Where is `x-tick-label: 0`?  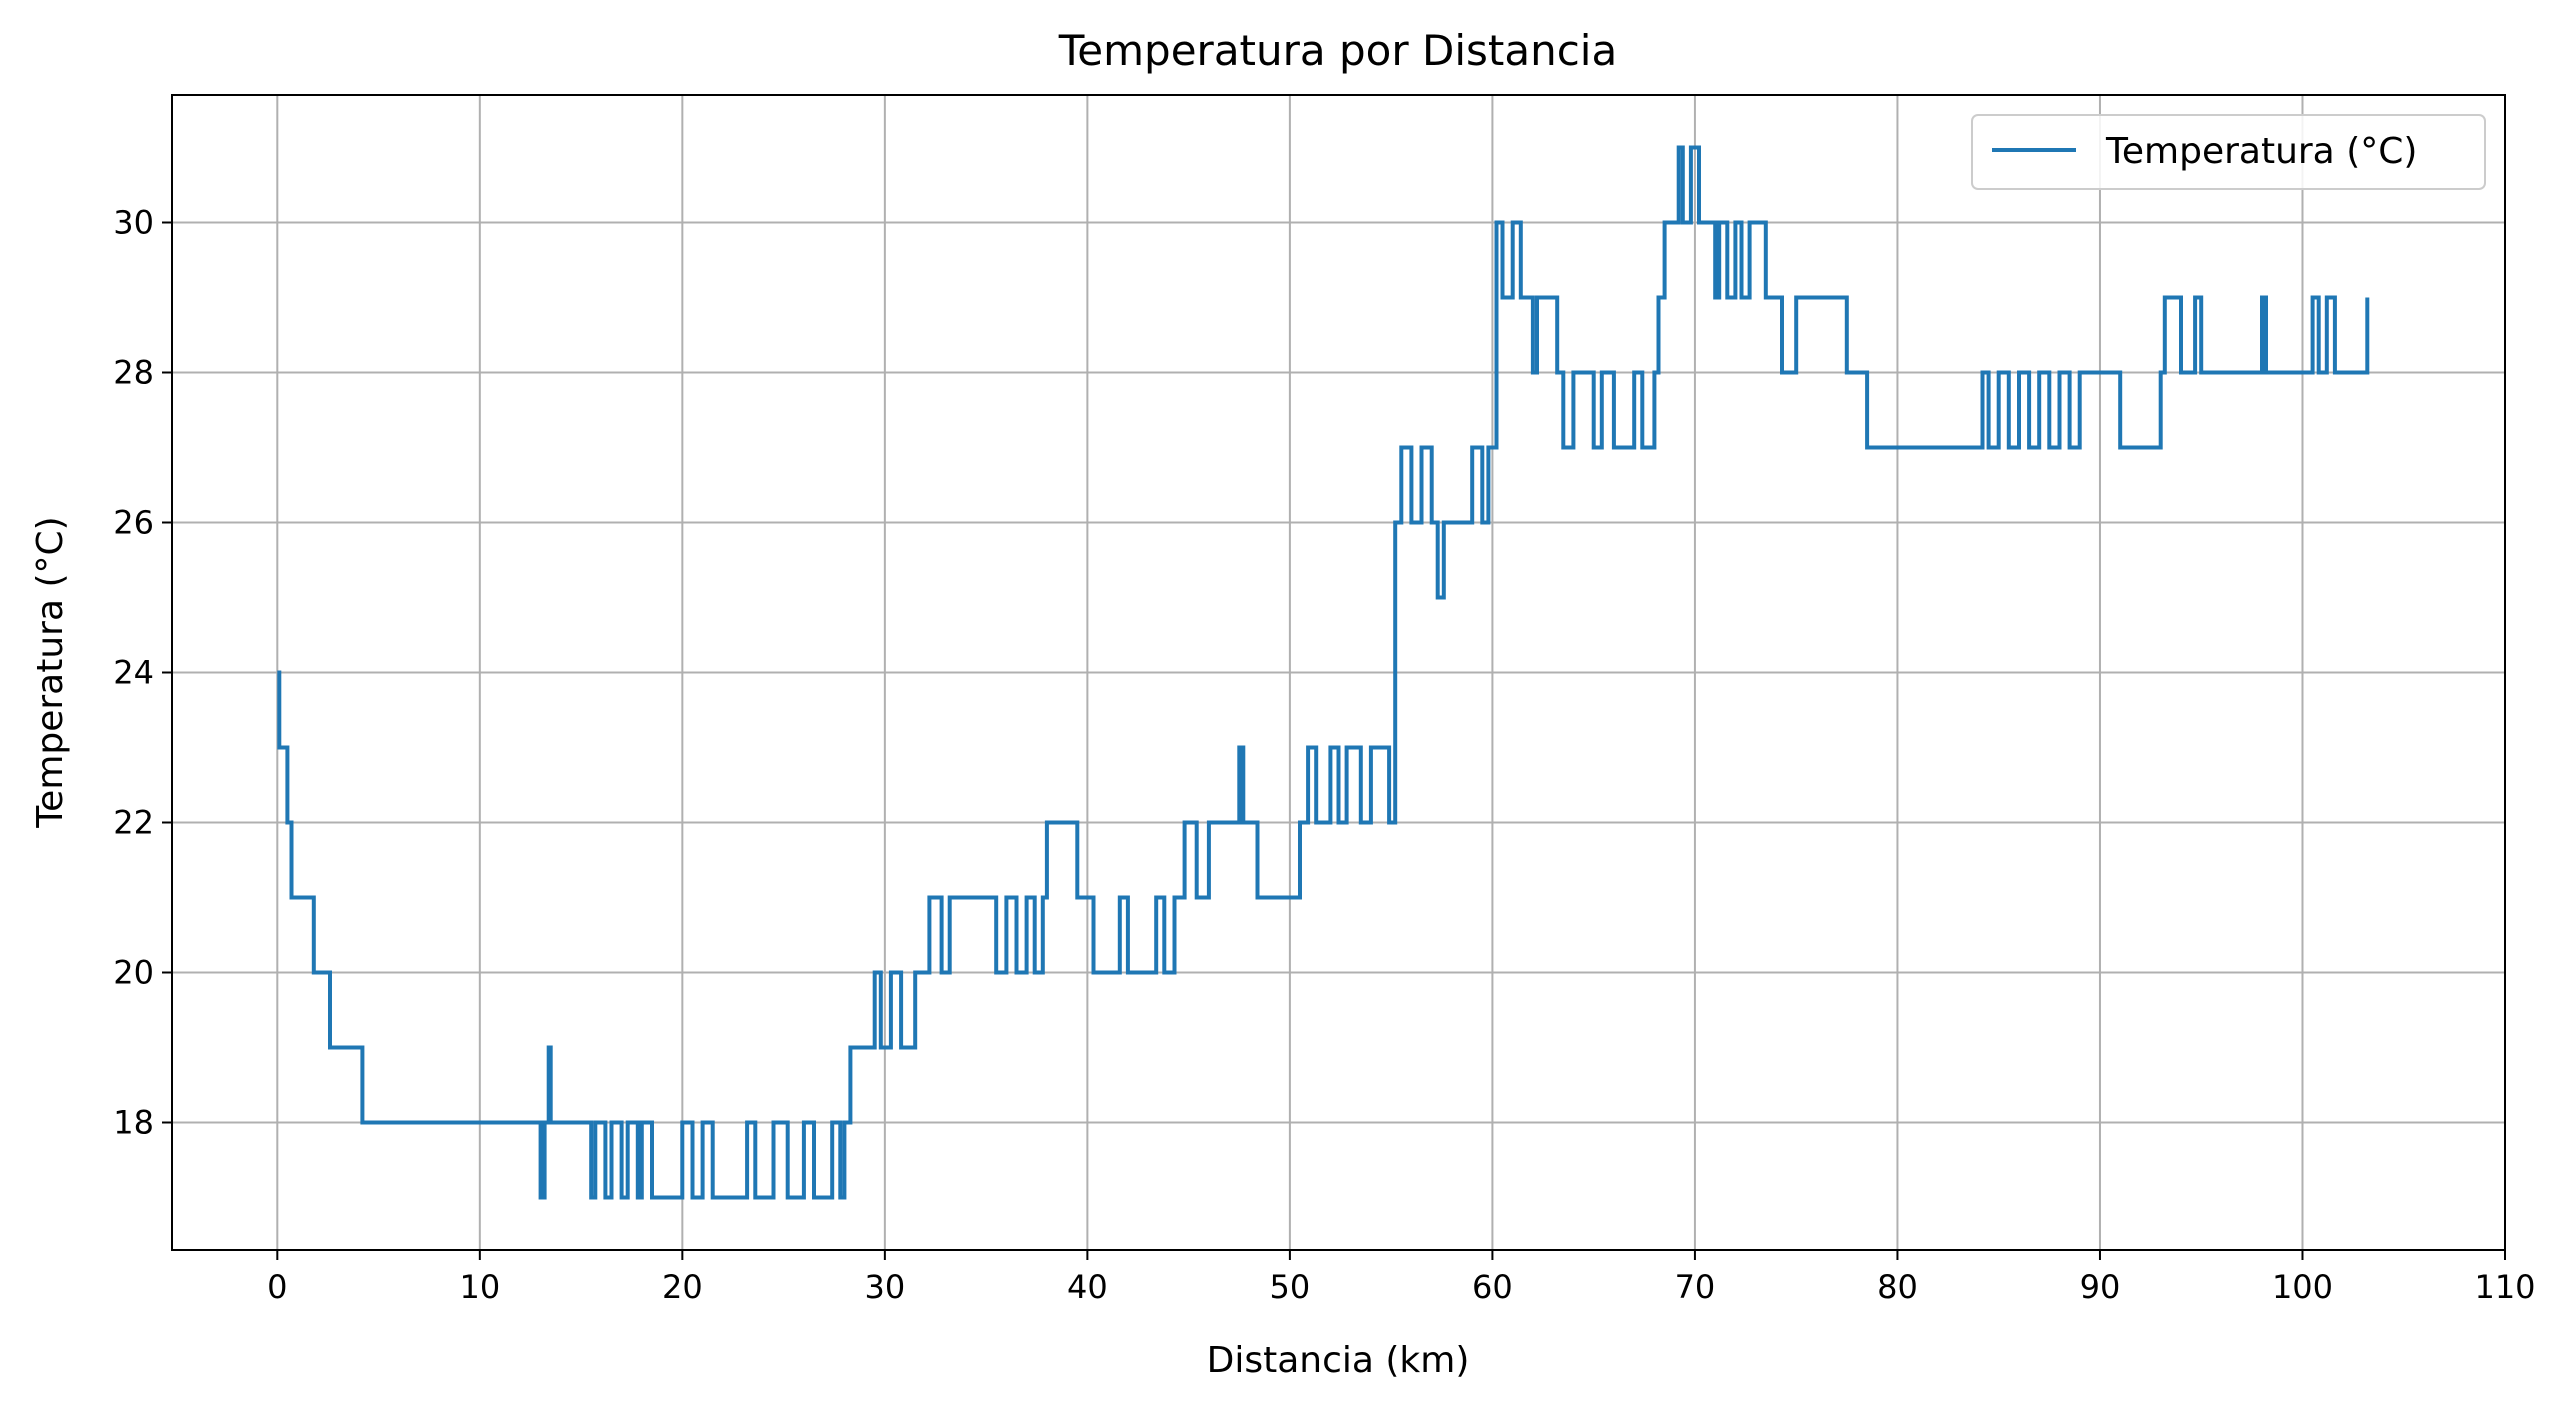
x-tick-label: 0 is located at coordinates (277, 1287).